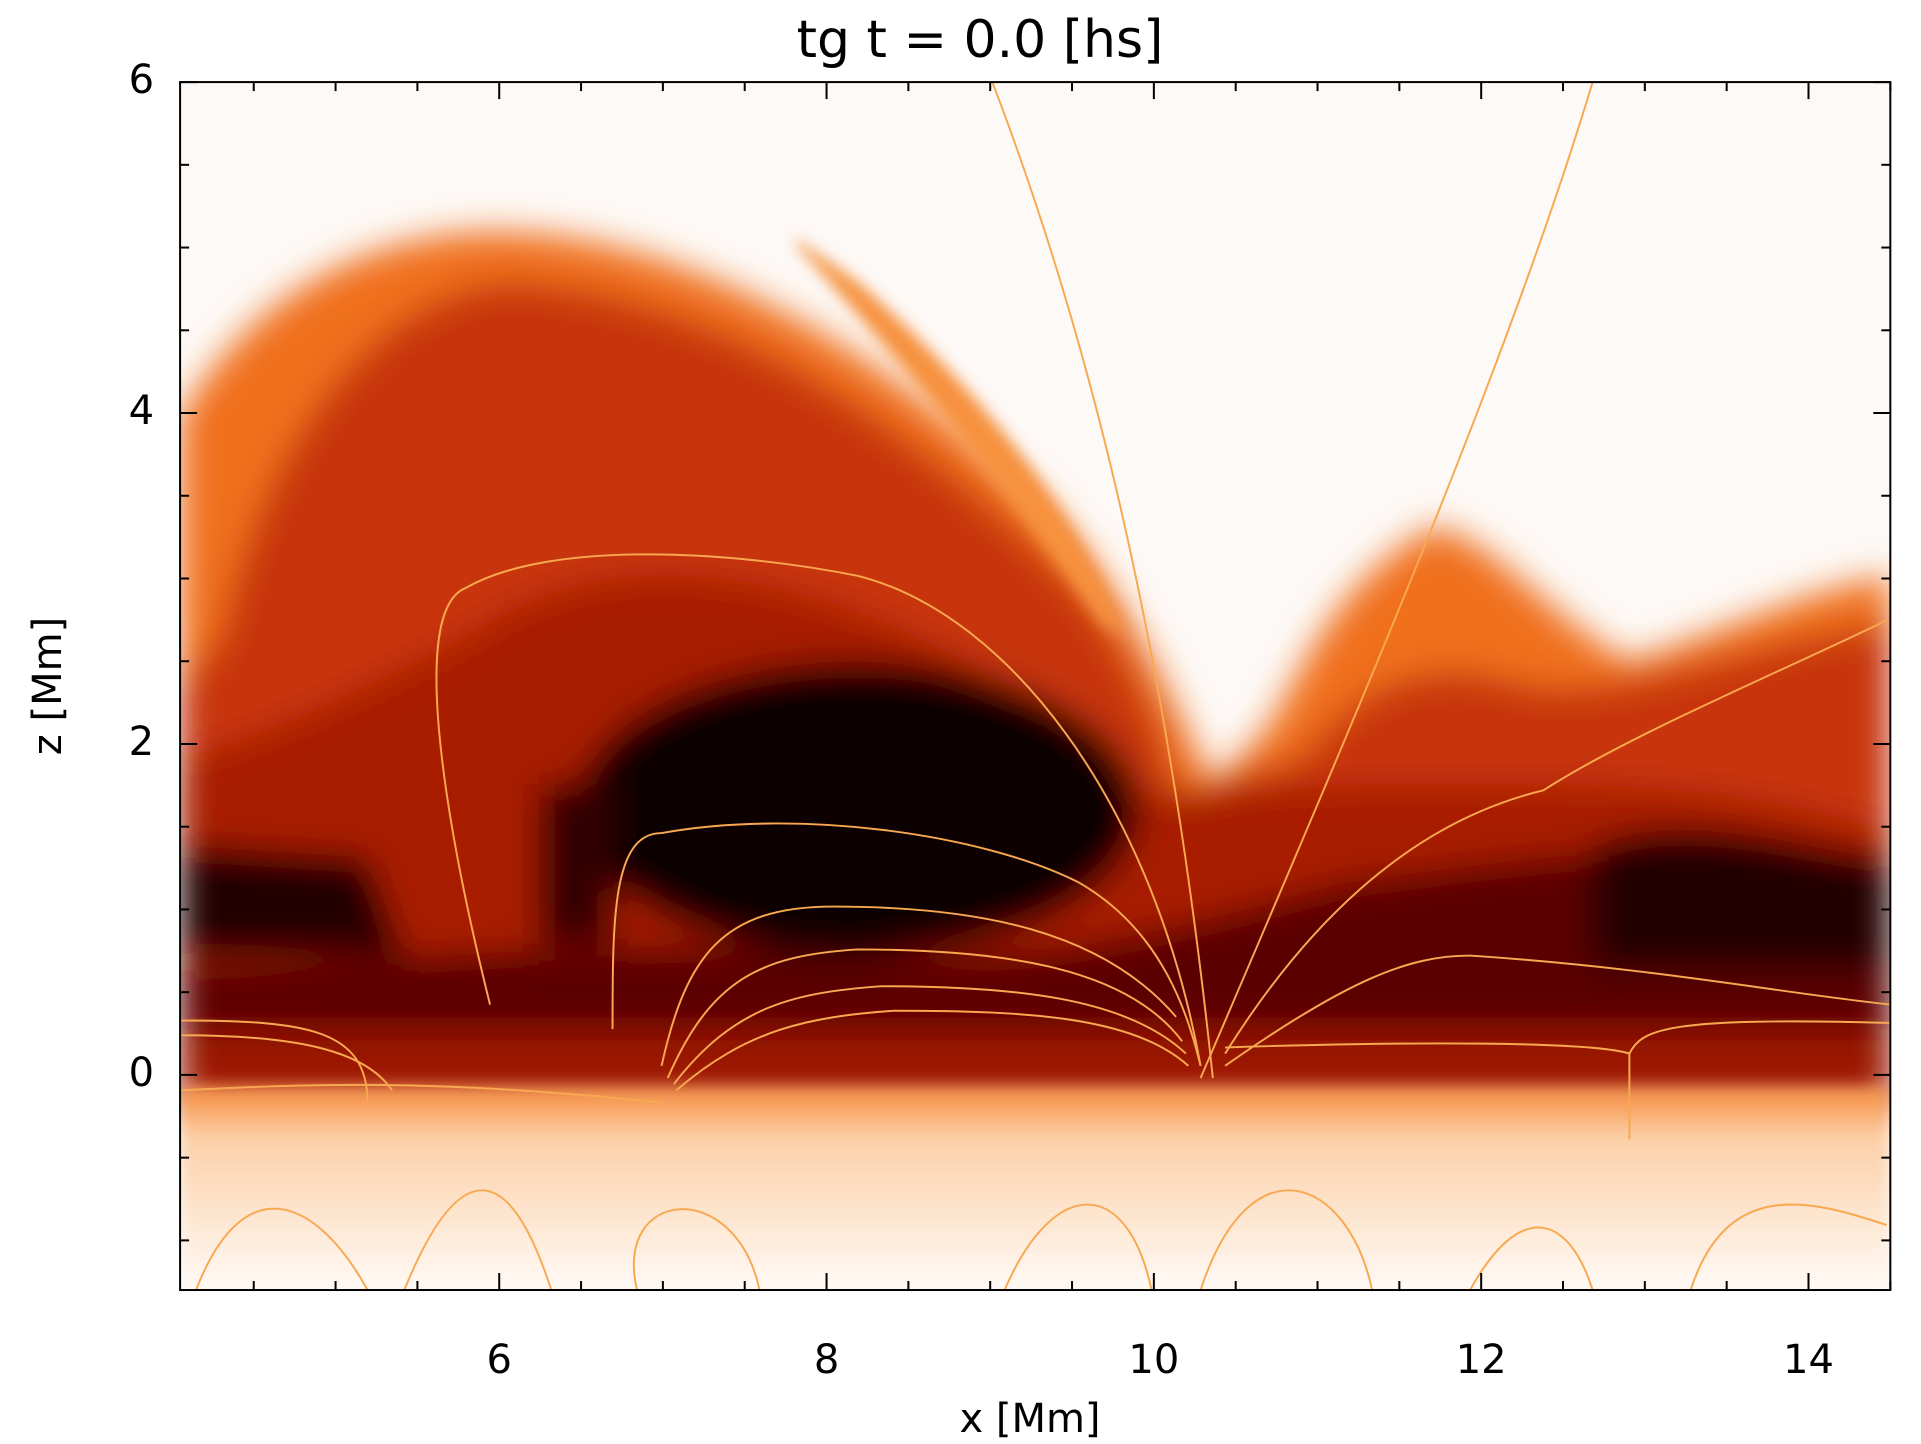  Describe the element at coordinates (980, 40) in the screenshot. I see `chart-title: tg t = 0.0 [hs]` at that location.